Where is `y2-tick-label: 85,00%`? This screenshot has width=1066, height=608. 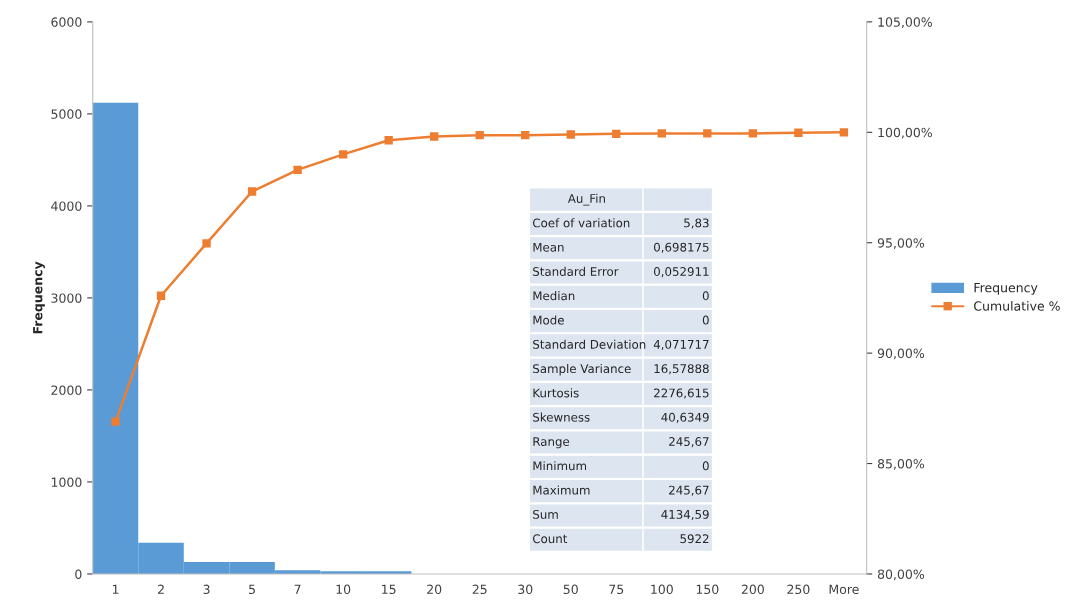
y2-tick-label: 85,00% is located at coordinates (901, 464).